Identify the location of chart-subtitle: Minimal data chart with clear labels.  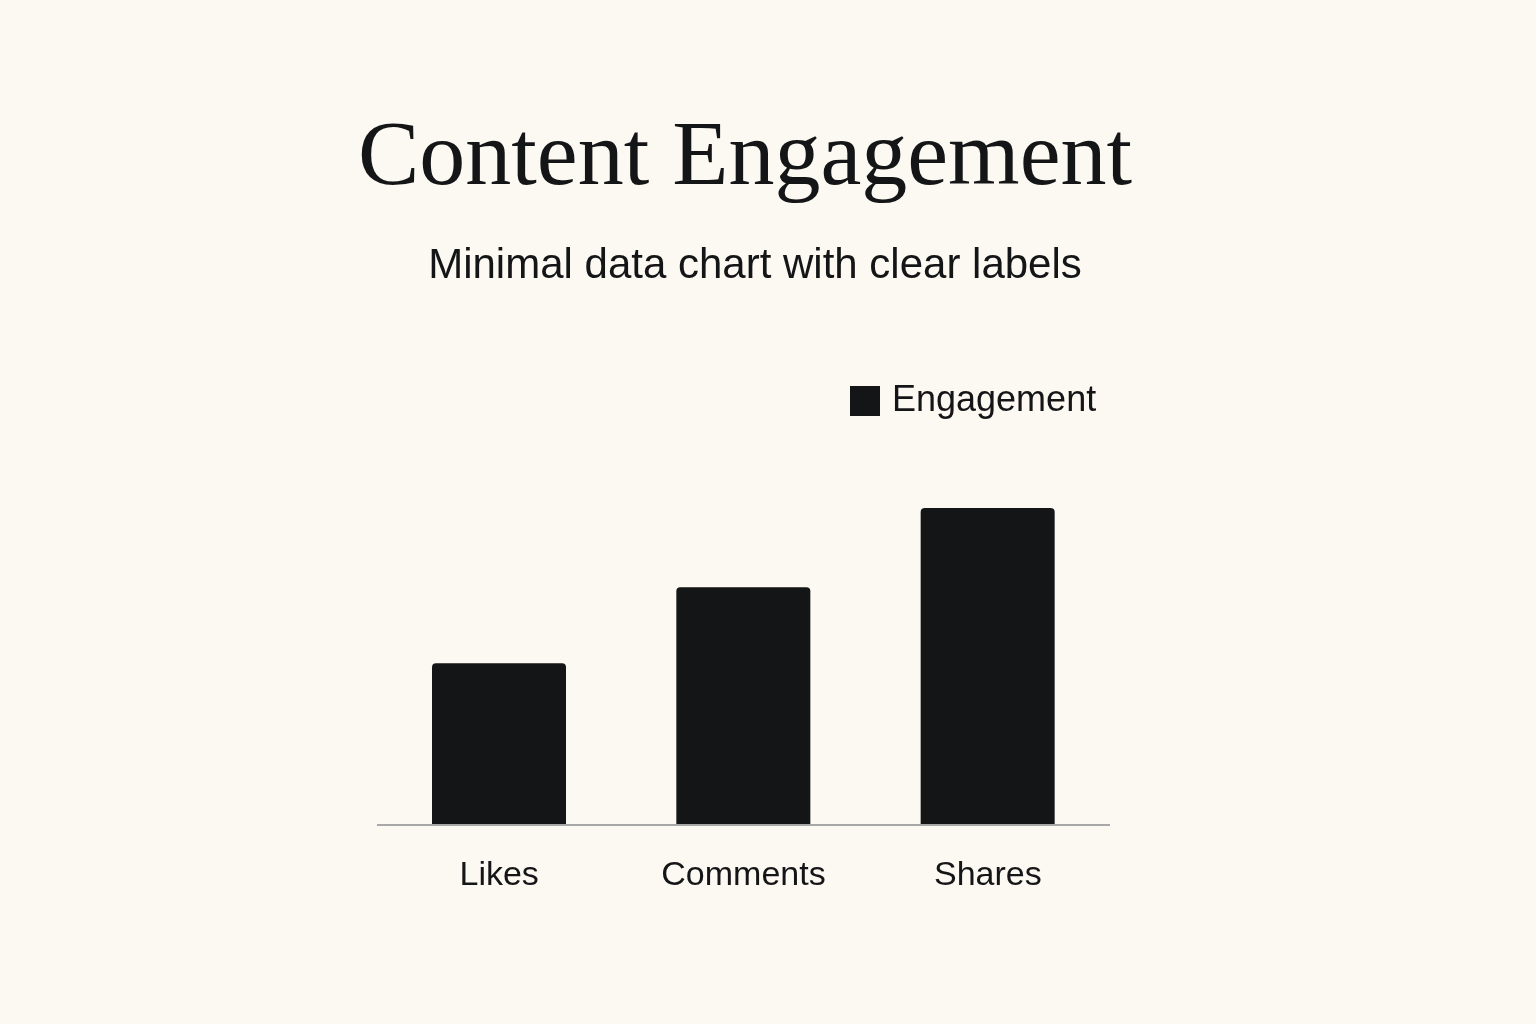
(755, 264).